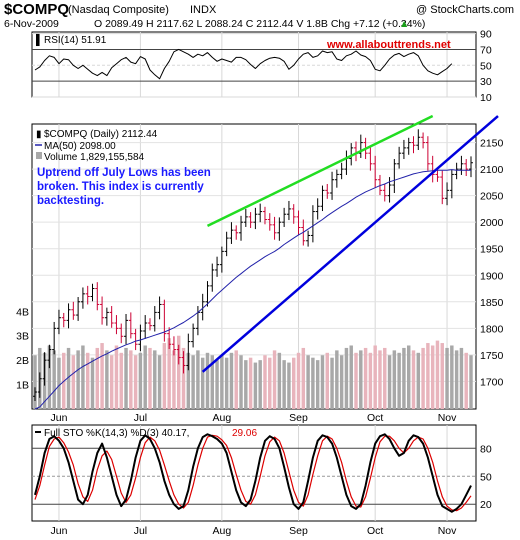 The width and height of the screenshot is (520, 540). I want to click on price-legend-swatch-icon: ▮, so click(39, 134).